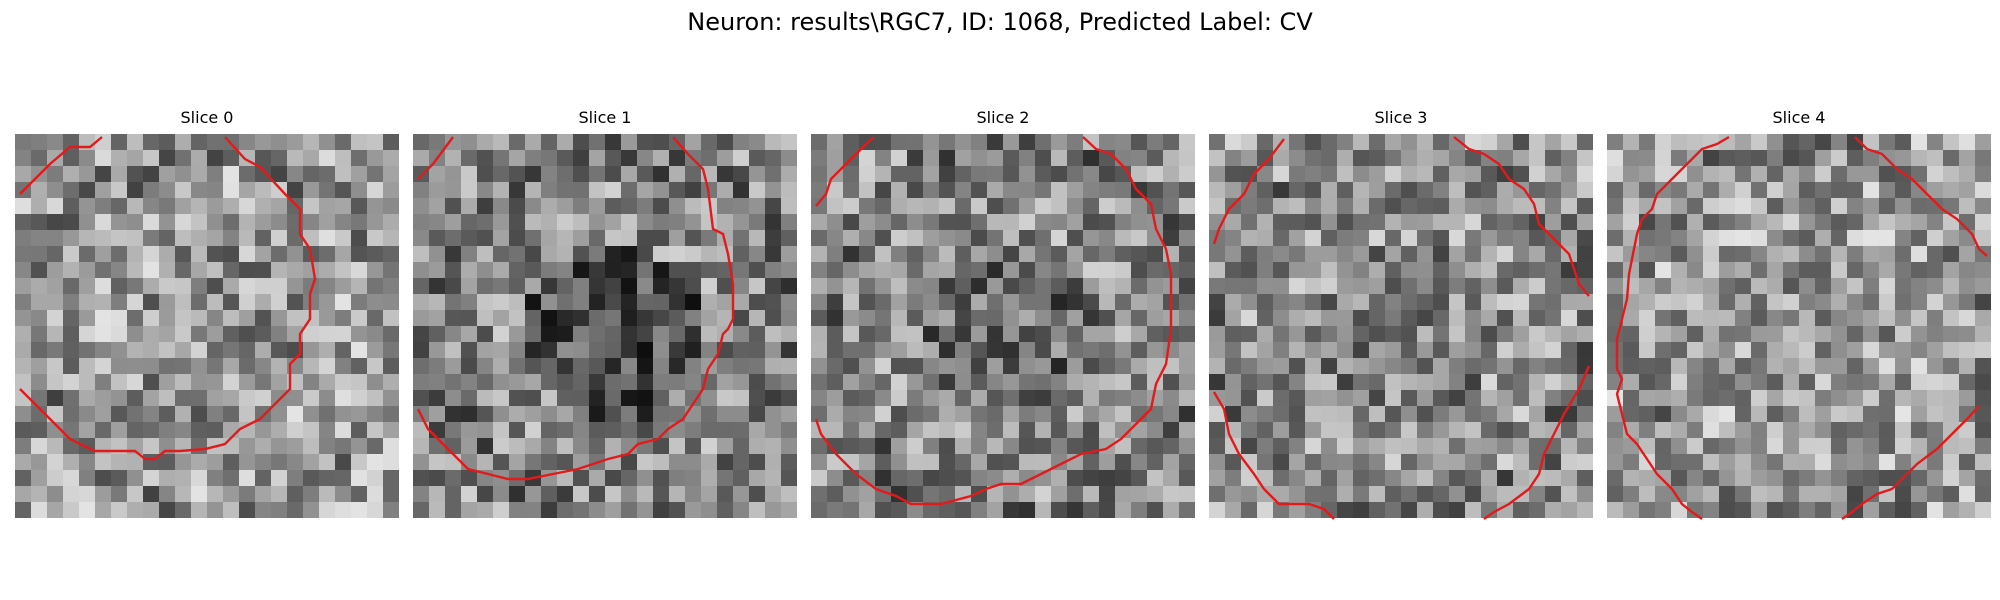 This screenshot has height=600, width=2000. I want to click on slice-panel-2: Slice 2, so click(1003, 313).